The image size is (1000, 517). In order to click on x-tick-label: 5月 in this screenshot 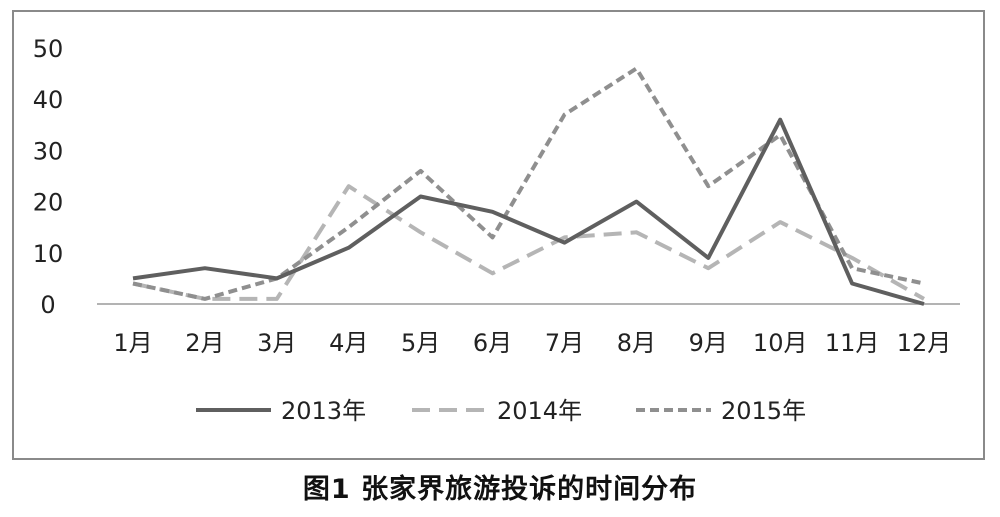, I will do `click(420, 343)`.